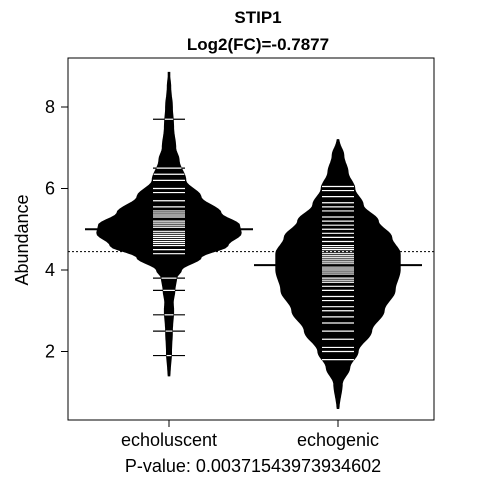 The height and width of the screenshot is (480, 480). What do you see at coordinates (257, 17) in the screenshot?
I see `chart-title: STIP1` at bounding box center [257, 17].